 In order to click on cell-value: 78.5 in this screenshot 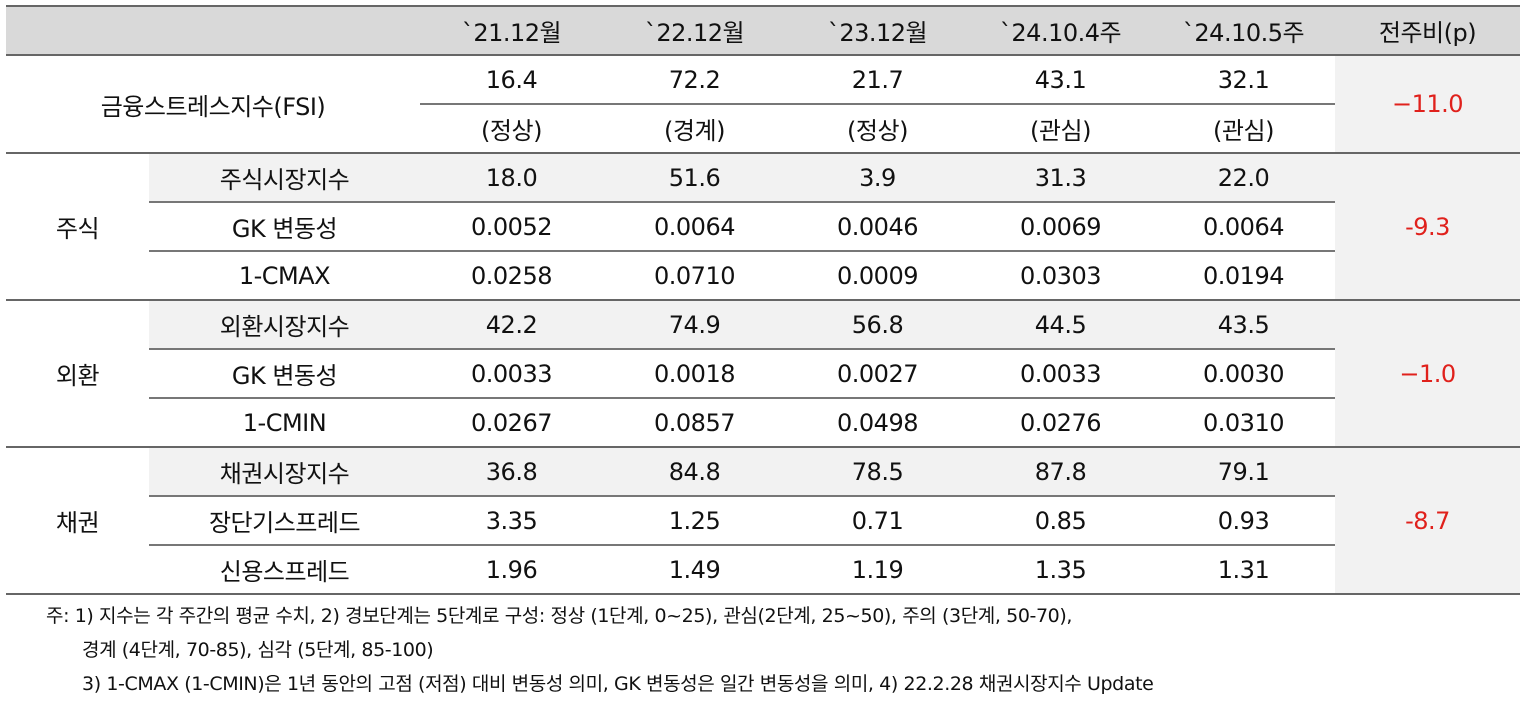, I will do `click(877, 472)`.